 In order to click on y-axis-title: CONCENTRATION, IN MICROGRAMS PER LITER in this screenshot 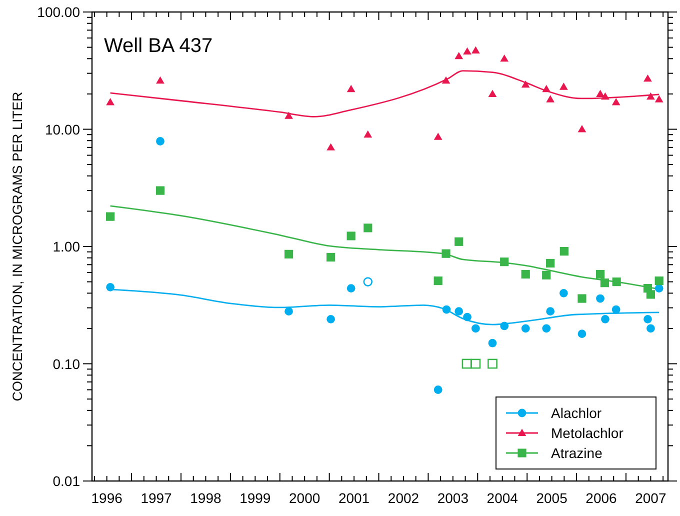, I will do `click(17, 246)`.